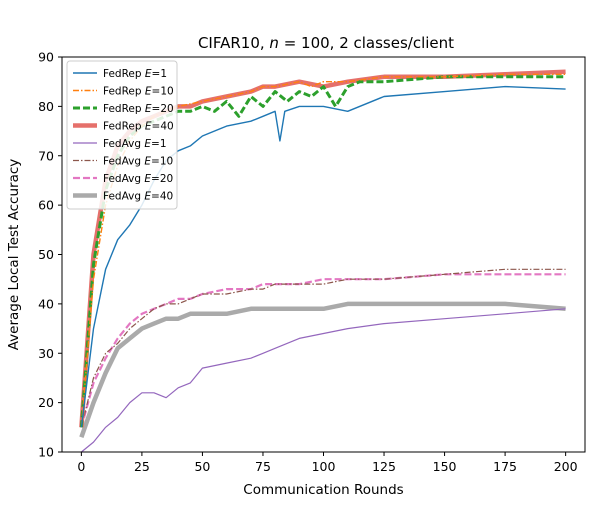  What do you see at coordinates (324, 466) in the screenshot?
I see `x-tick-label: 100` at bounding box center [324, 466].